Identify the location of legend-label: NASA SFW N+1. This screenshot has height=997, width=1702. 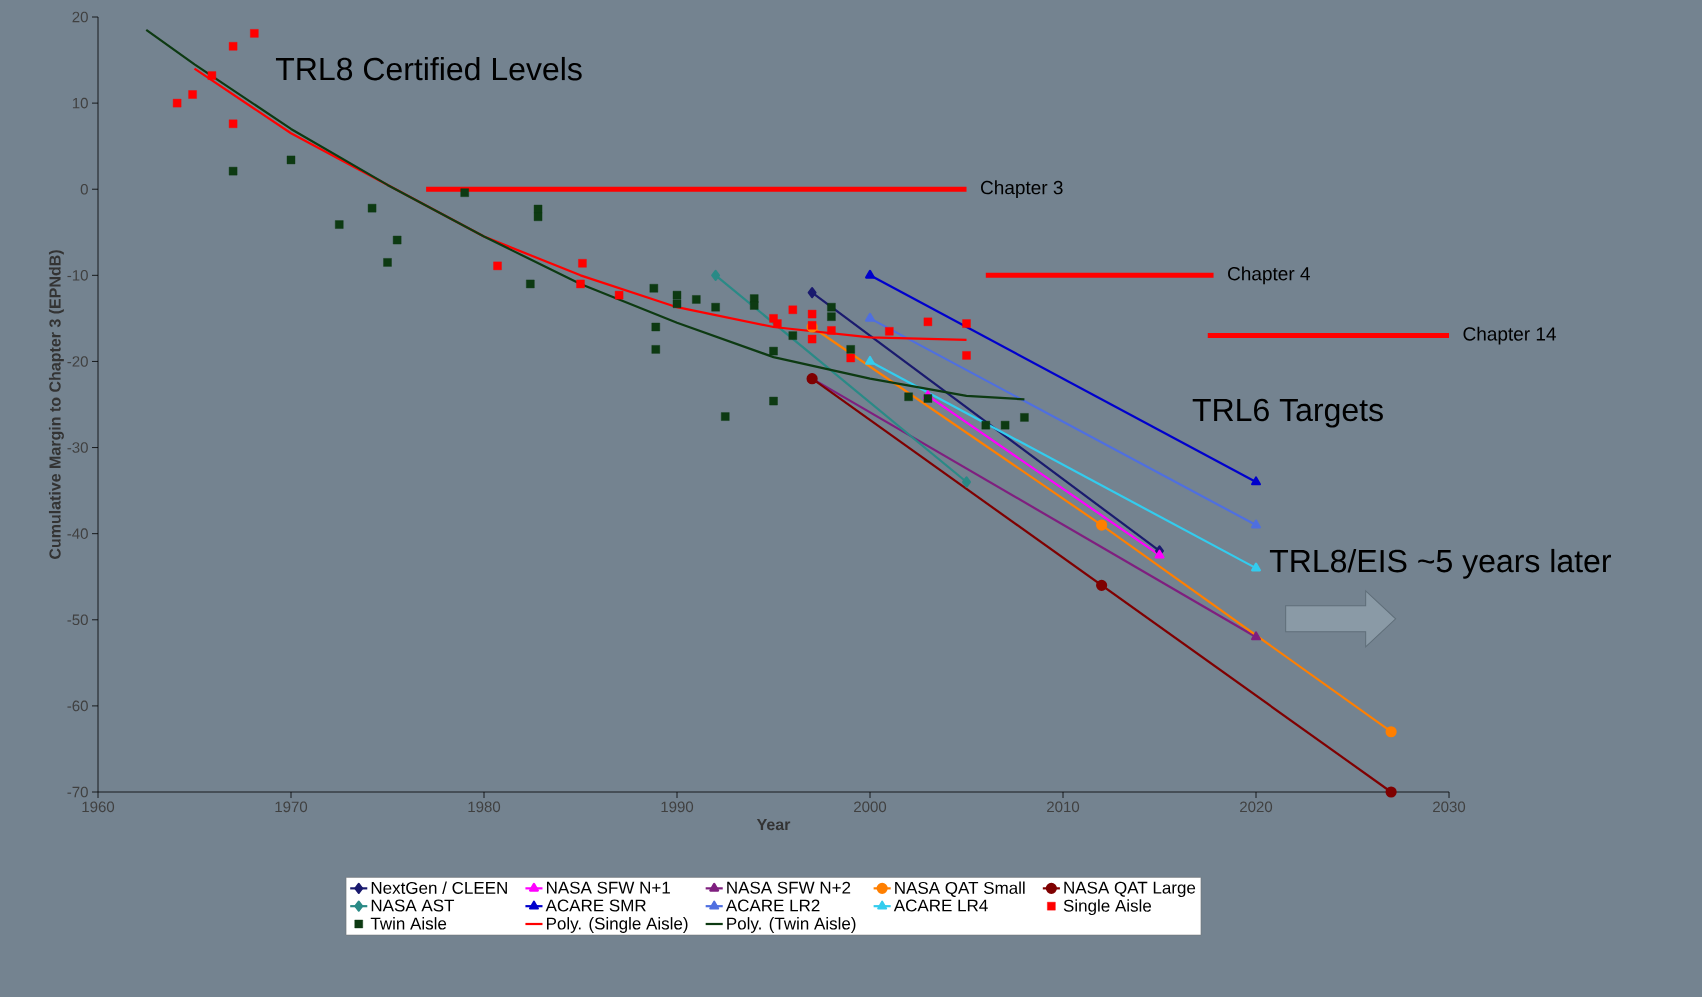
(608, 887).